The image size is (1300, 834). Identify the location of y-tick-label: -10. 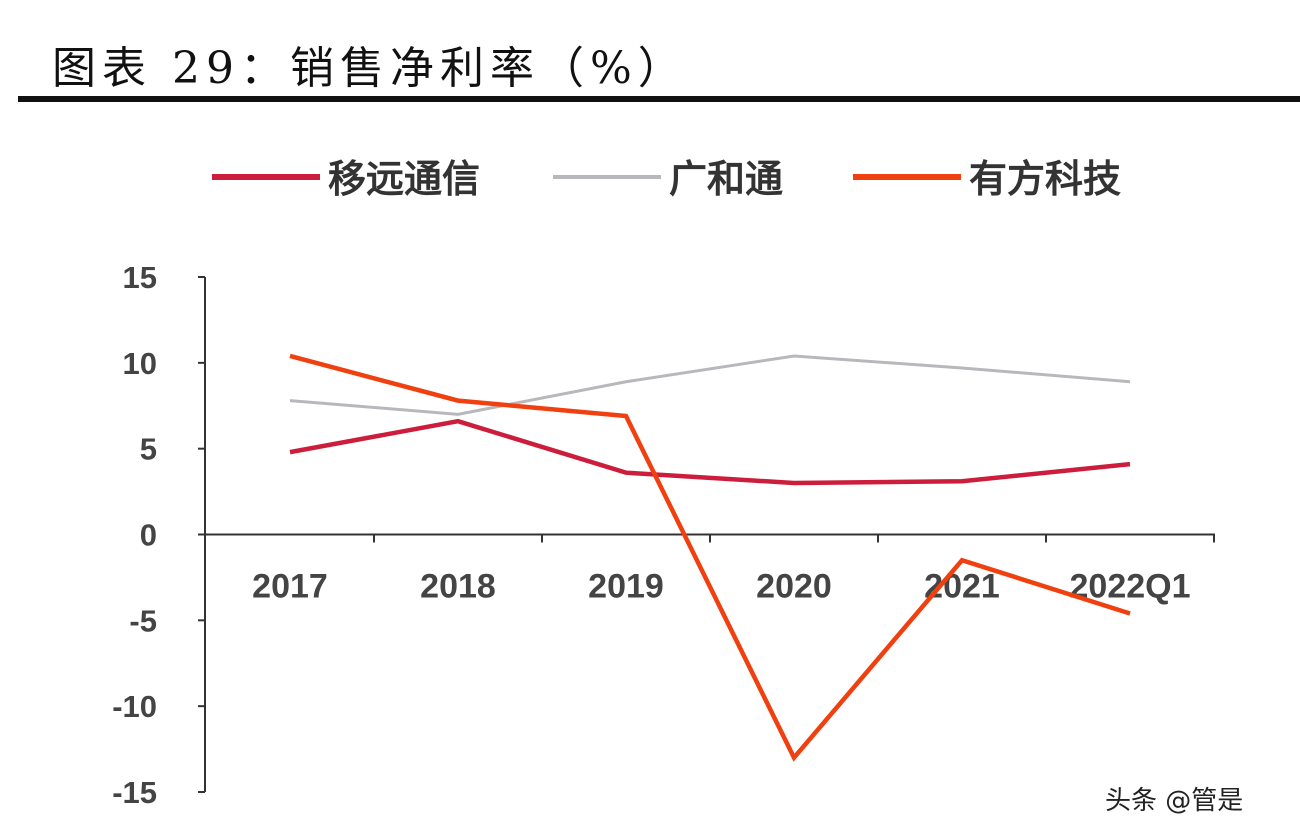
(134, 706).